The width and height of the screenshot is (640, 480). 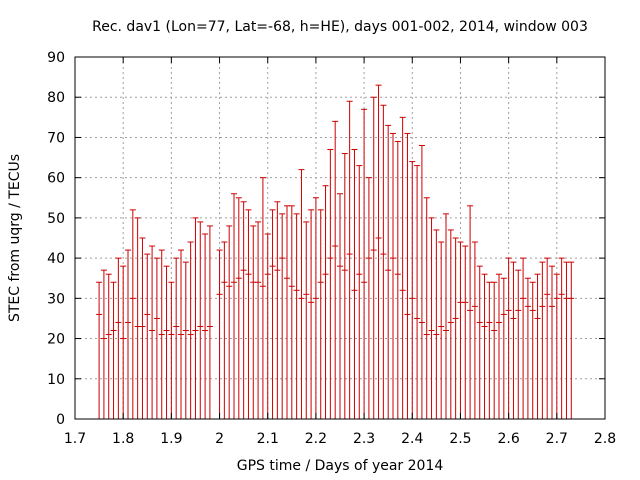 What do you see at coordinates (56, 98) in the screenshot?
I see `y-tick-label: 80` at bounding box center [56, 98].